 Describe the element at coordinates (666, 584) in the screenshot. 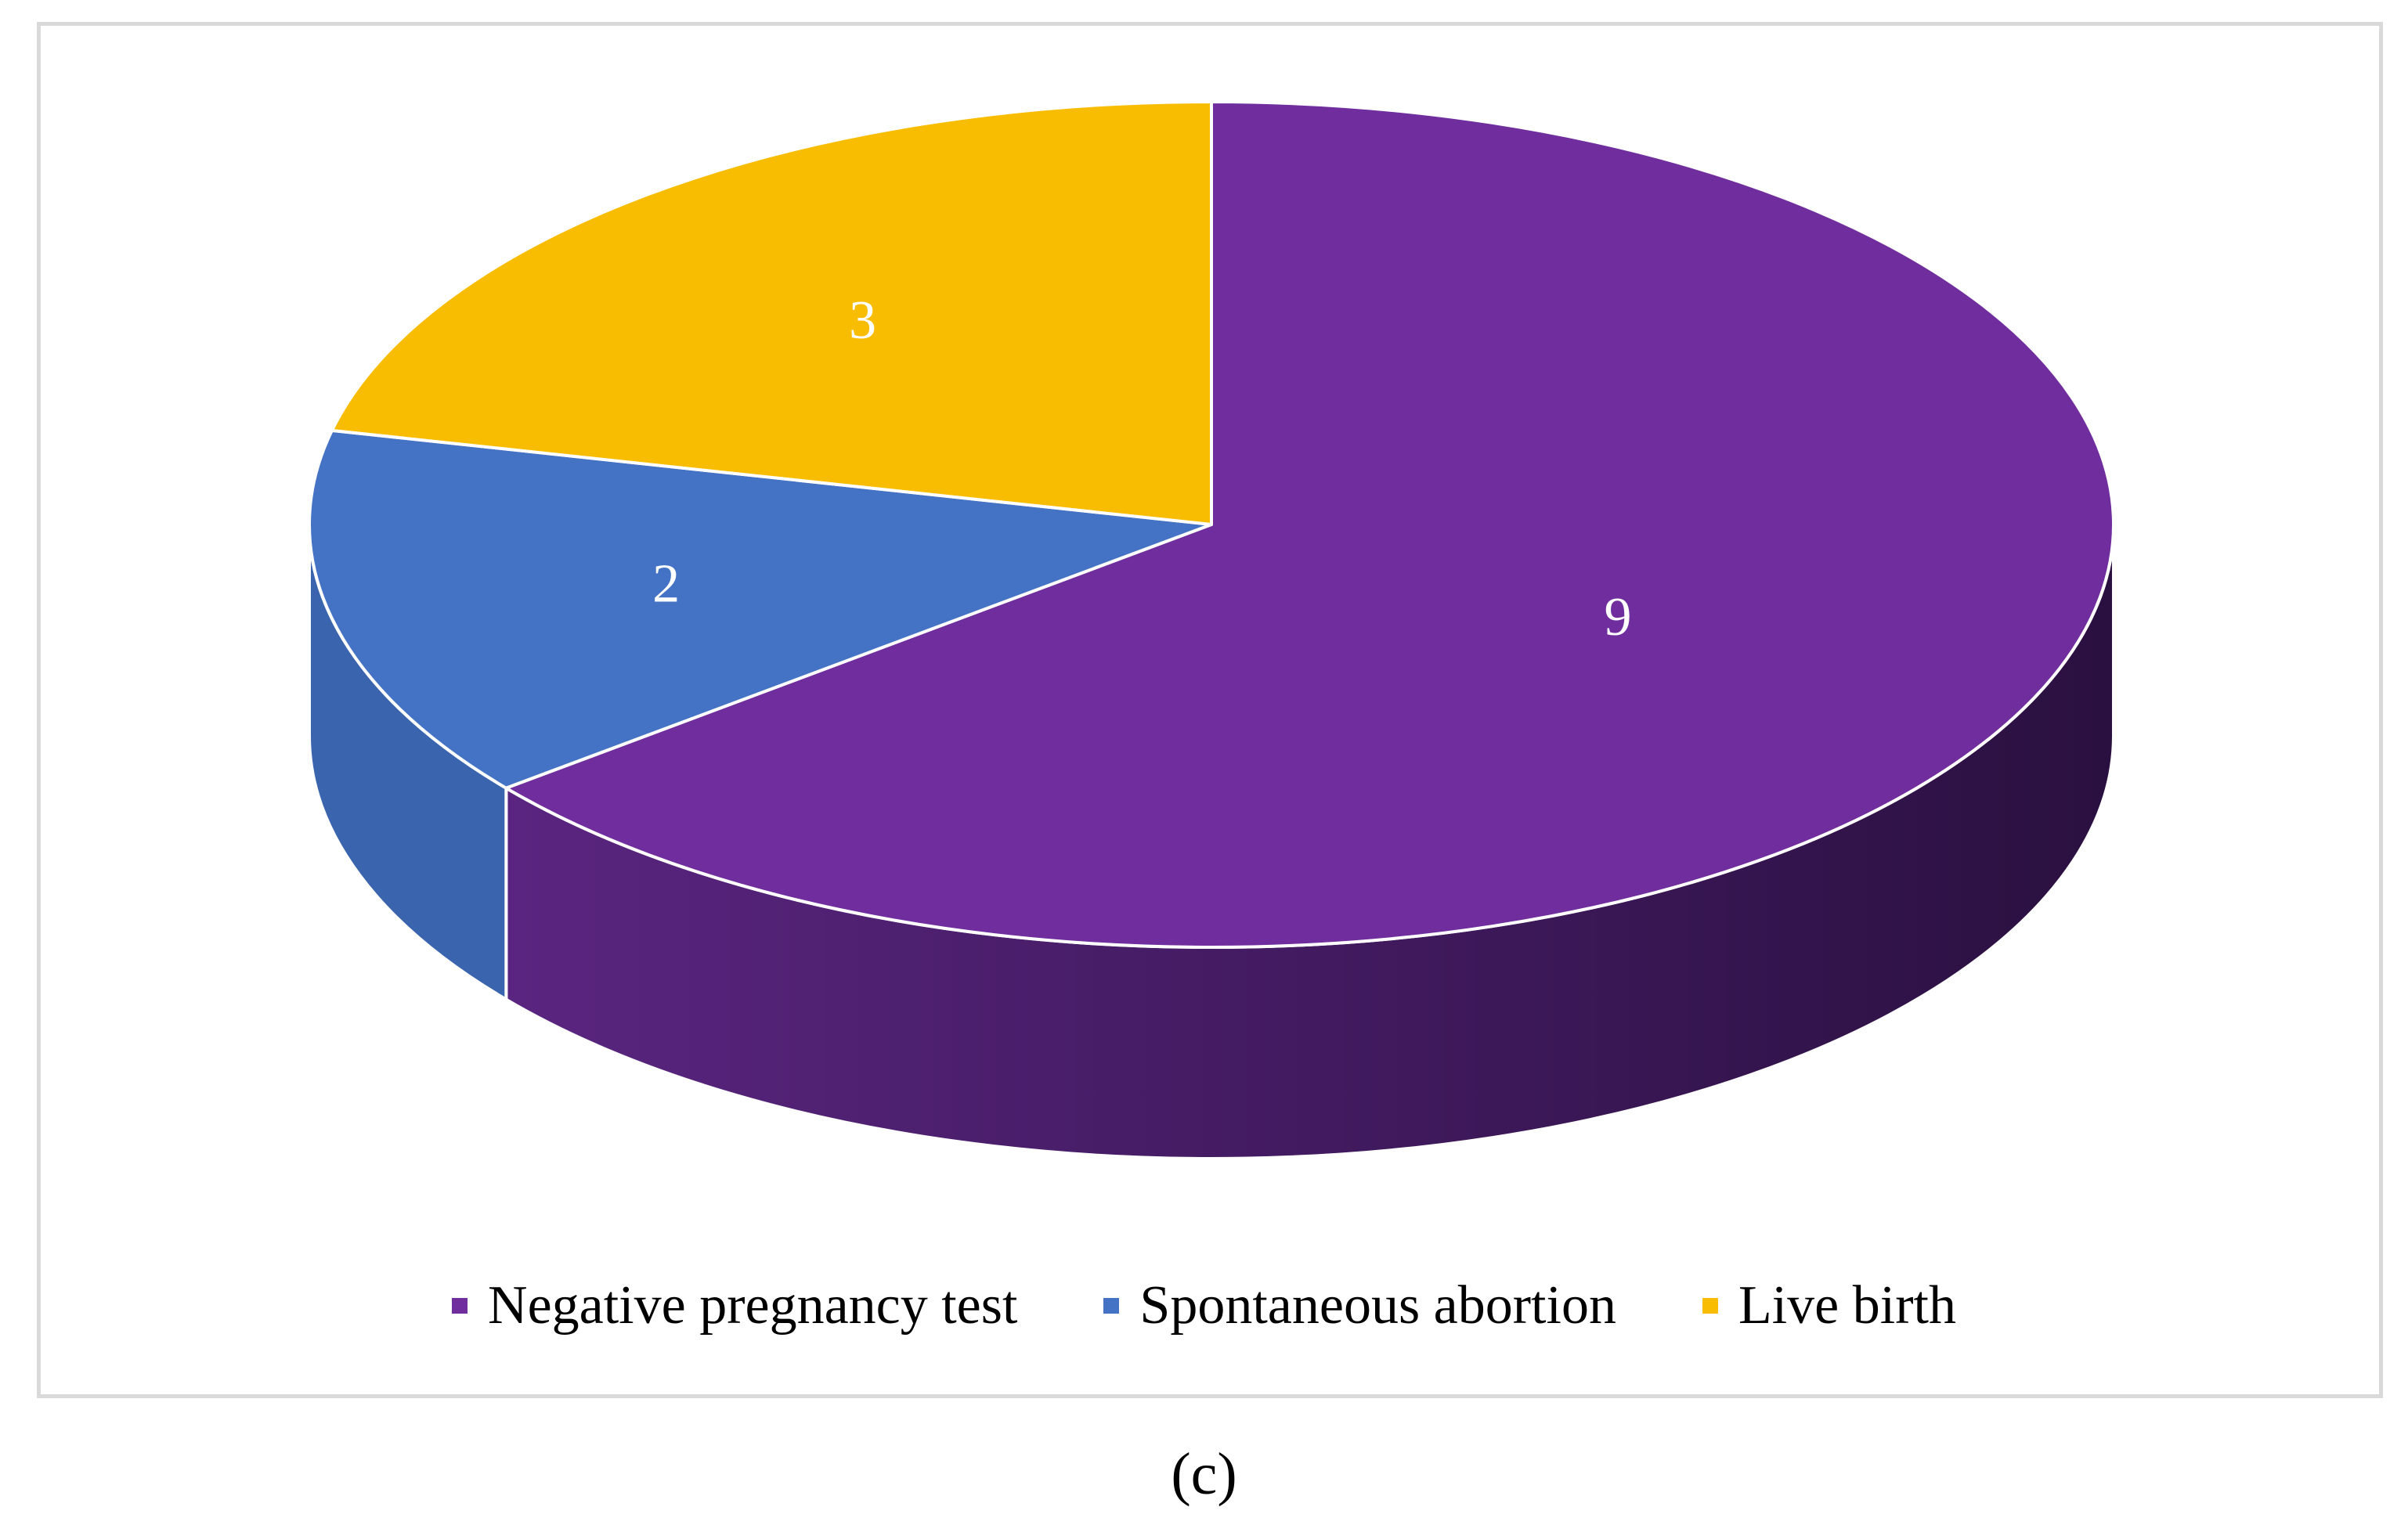

I see `data-label-spontaneous-abortion: 2` at that location.